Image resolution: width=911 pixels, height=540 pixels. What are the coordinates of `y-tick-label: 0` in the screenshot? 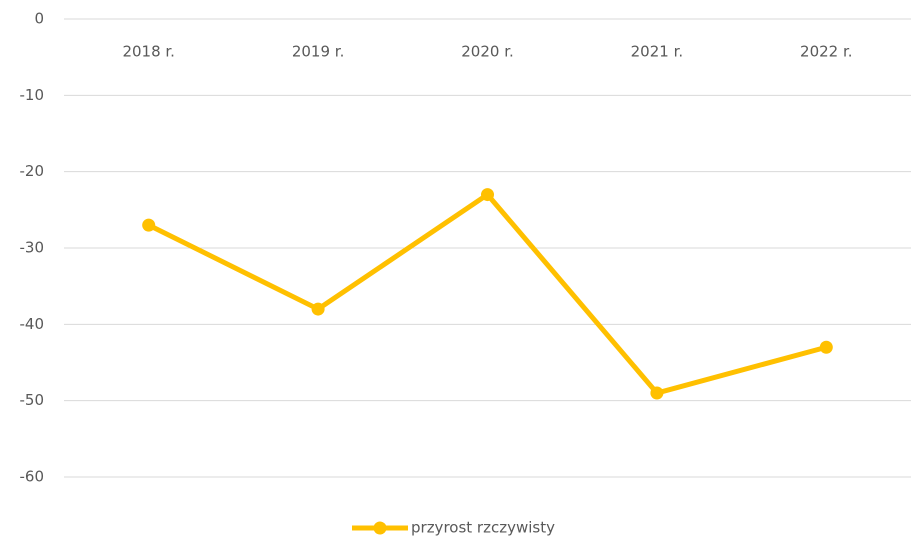 It's located at (39, 19).